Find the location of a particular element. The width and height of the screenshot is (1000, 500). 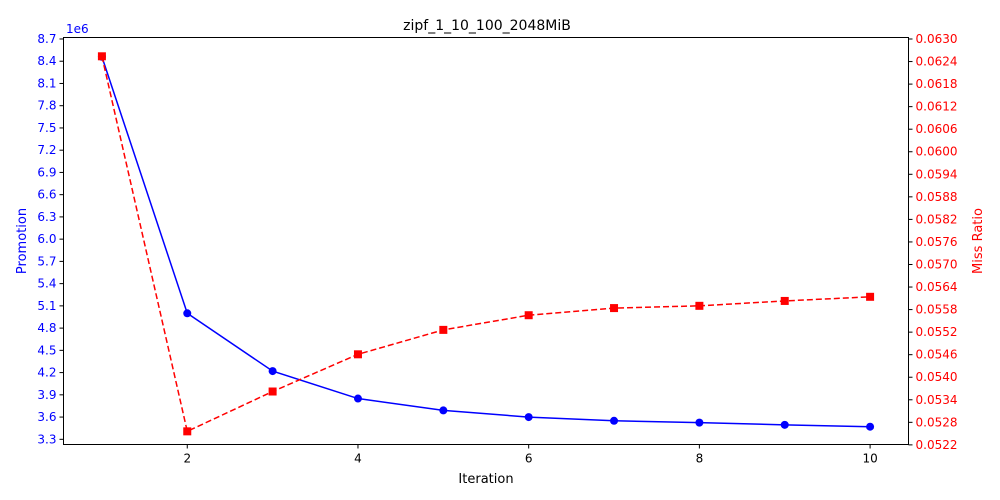

right-tick-label: 0.0576 is located at coordinates (937, 242).